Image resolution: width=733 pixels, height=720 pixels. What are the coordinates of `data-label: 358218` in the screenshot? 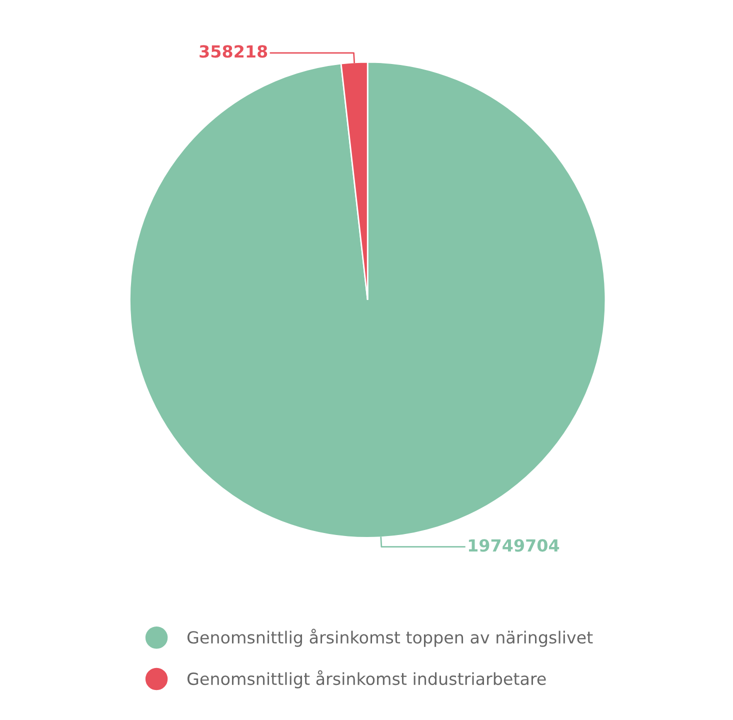 It's located at (234, 51).